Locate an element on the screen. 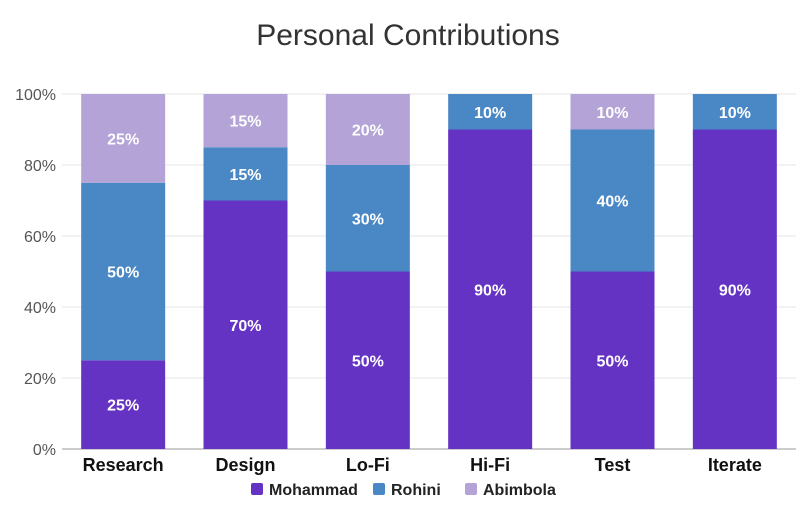  legend: Mohammad Rohini Abimbola is located at coordinates (403, 490).